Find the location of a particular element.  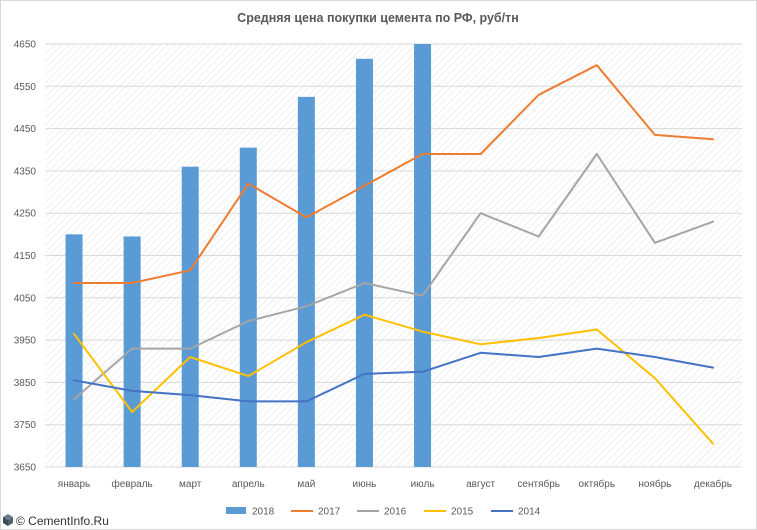

y-tick-label: 4650 is located at coordinates (25, 45).